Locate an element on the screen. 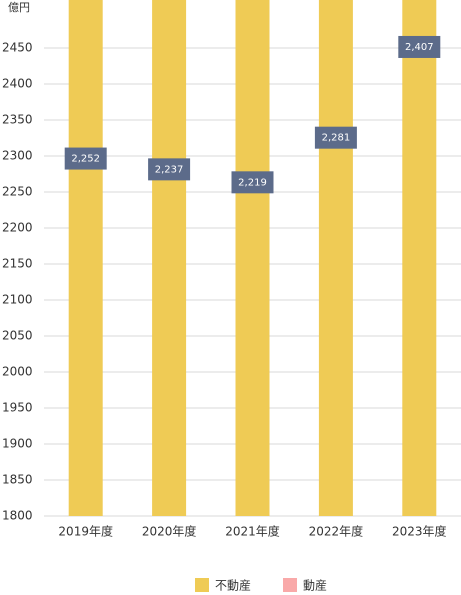  y-tick-label: 2400 is located at coordinates (17, 84).